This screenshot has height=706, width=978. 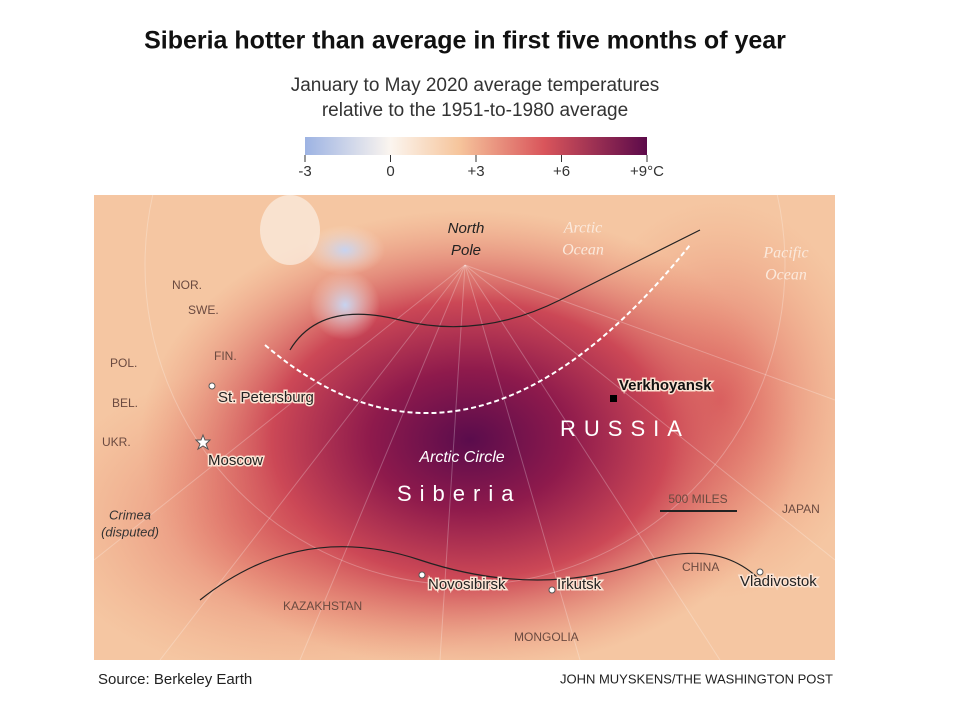 I want to click on map-label: Moscow, so click(x=235, y=460).